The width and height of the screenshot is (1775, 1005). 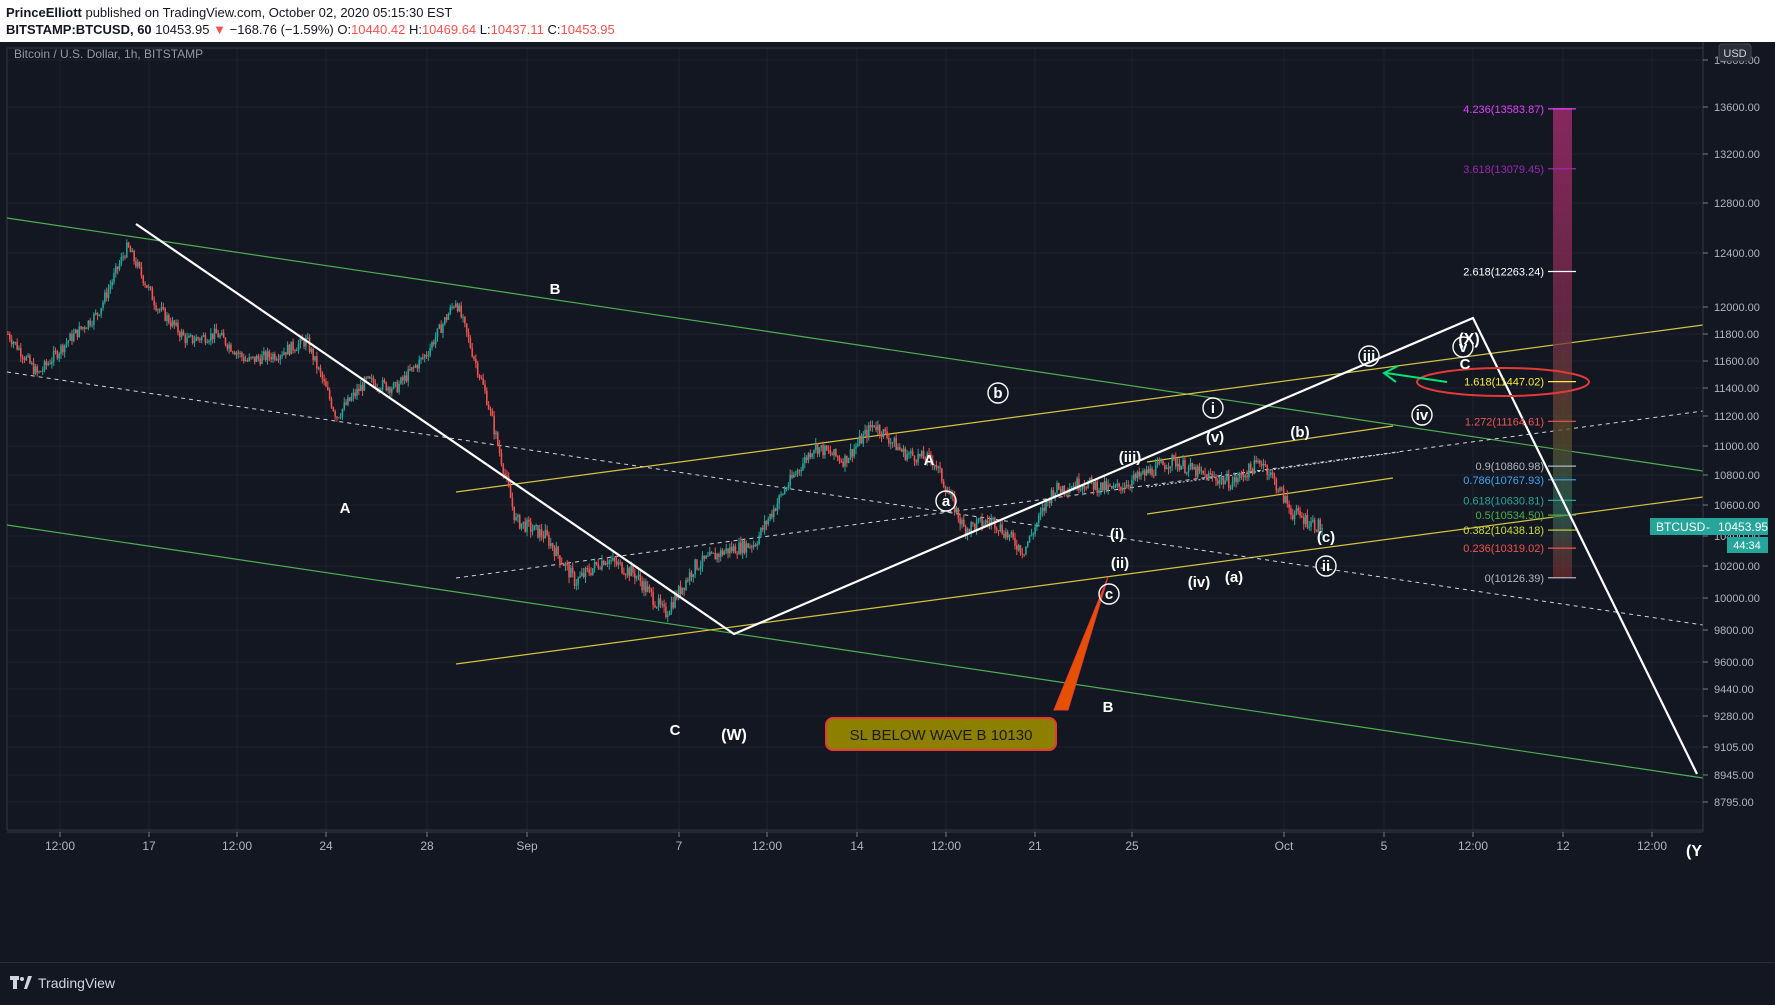 What do you see at coordinates (1736, 335) in the screenshot?
I see `price-tick-label: 11800.00` at bounding box center [1736, 335].